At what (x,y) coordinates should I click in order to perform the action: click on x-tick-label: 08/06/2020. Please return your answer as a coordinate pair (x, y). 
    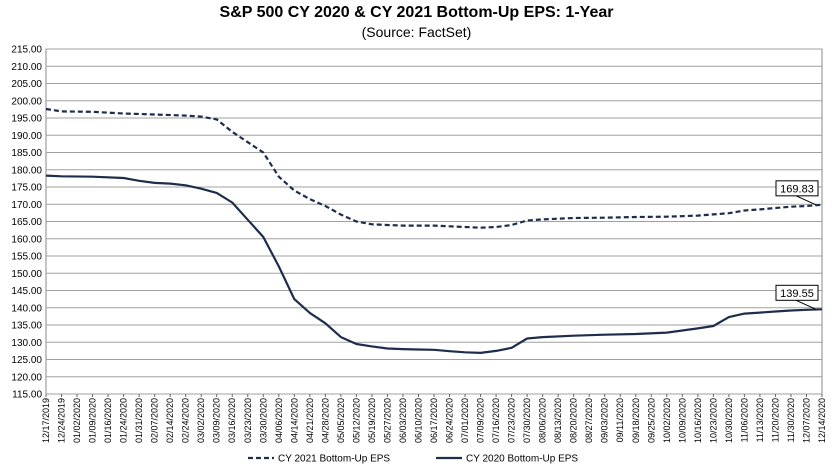
    Looking at the image, I should click on (543, 420).